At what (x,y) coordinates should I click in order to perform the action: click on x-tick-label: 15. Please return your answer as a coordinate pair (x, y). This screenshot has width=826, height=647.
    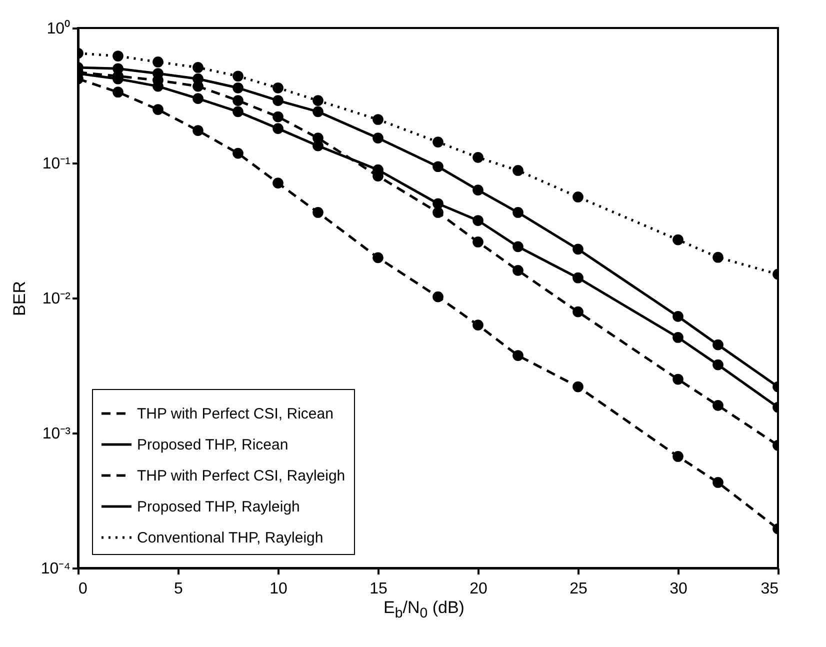
    Looking at the image, I should click on (379, 589).